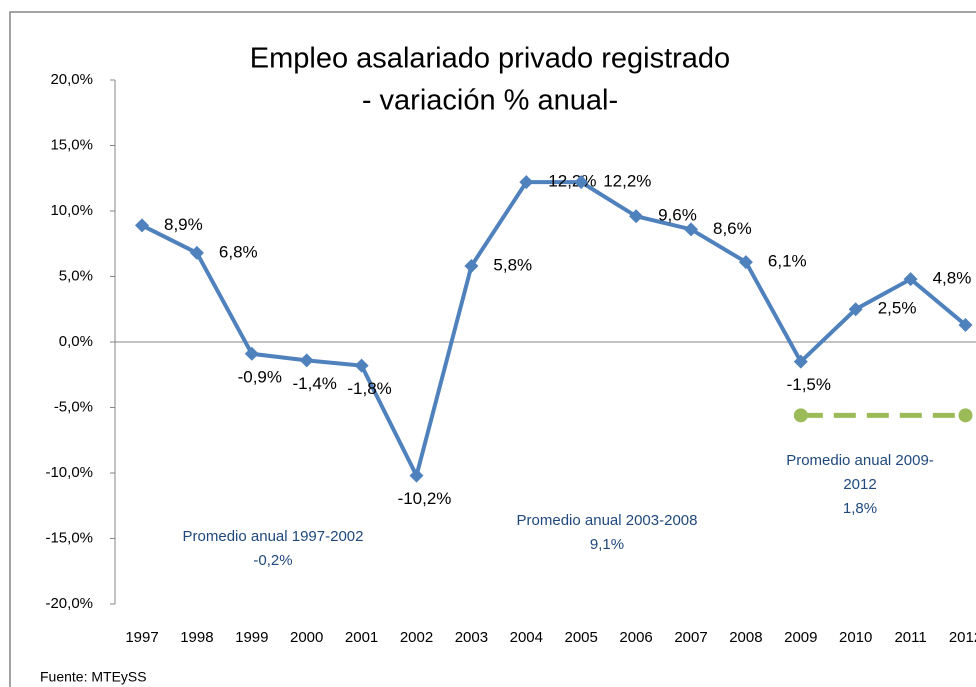  Describe the element at coordinates (952, 278) in the screenshot. I see `data-label: 4,8%` at that location.